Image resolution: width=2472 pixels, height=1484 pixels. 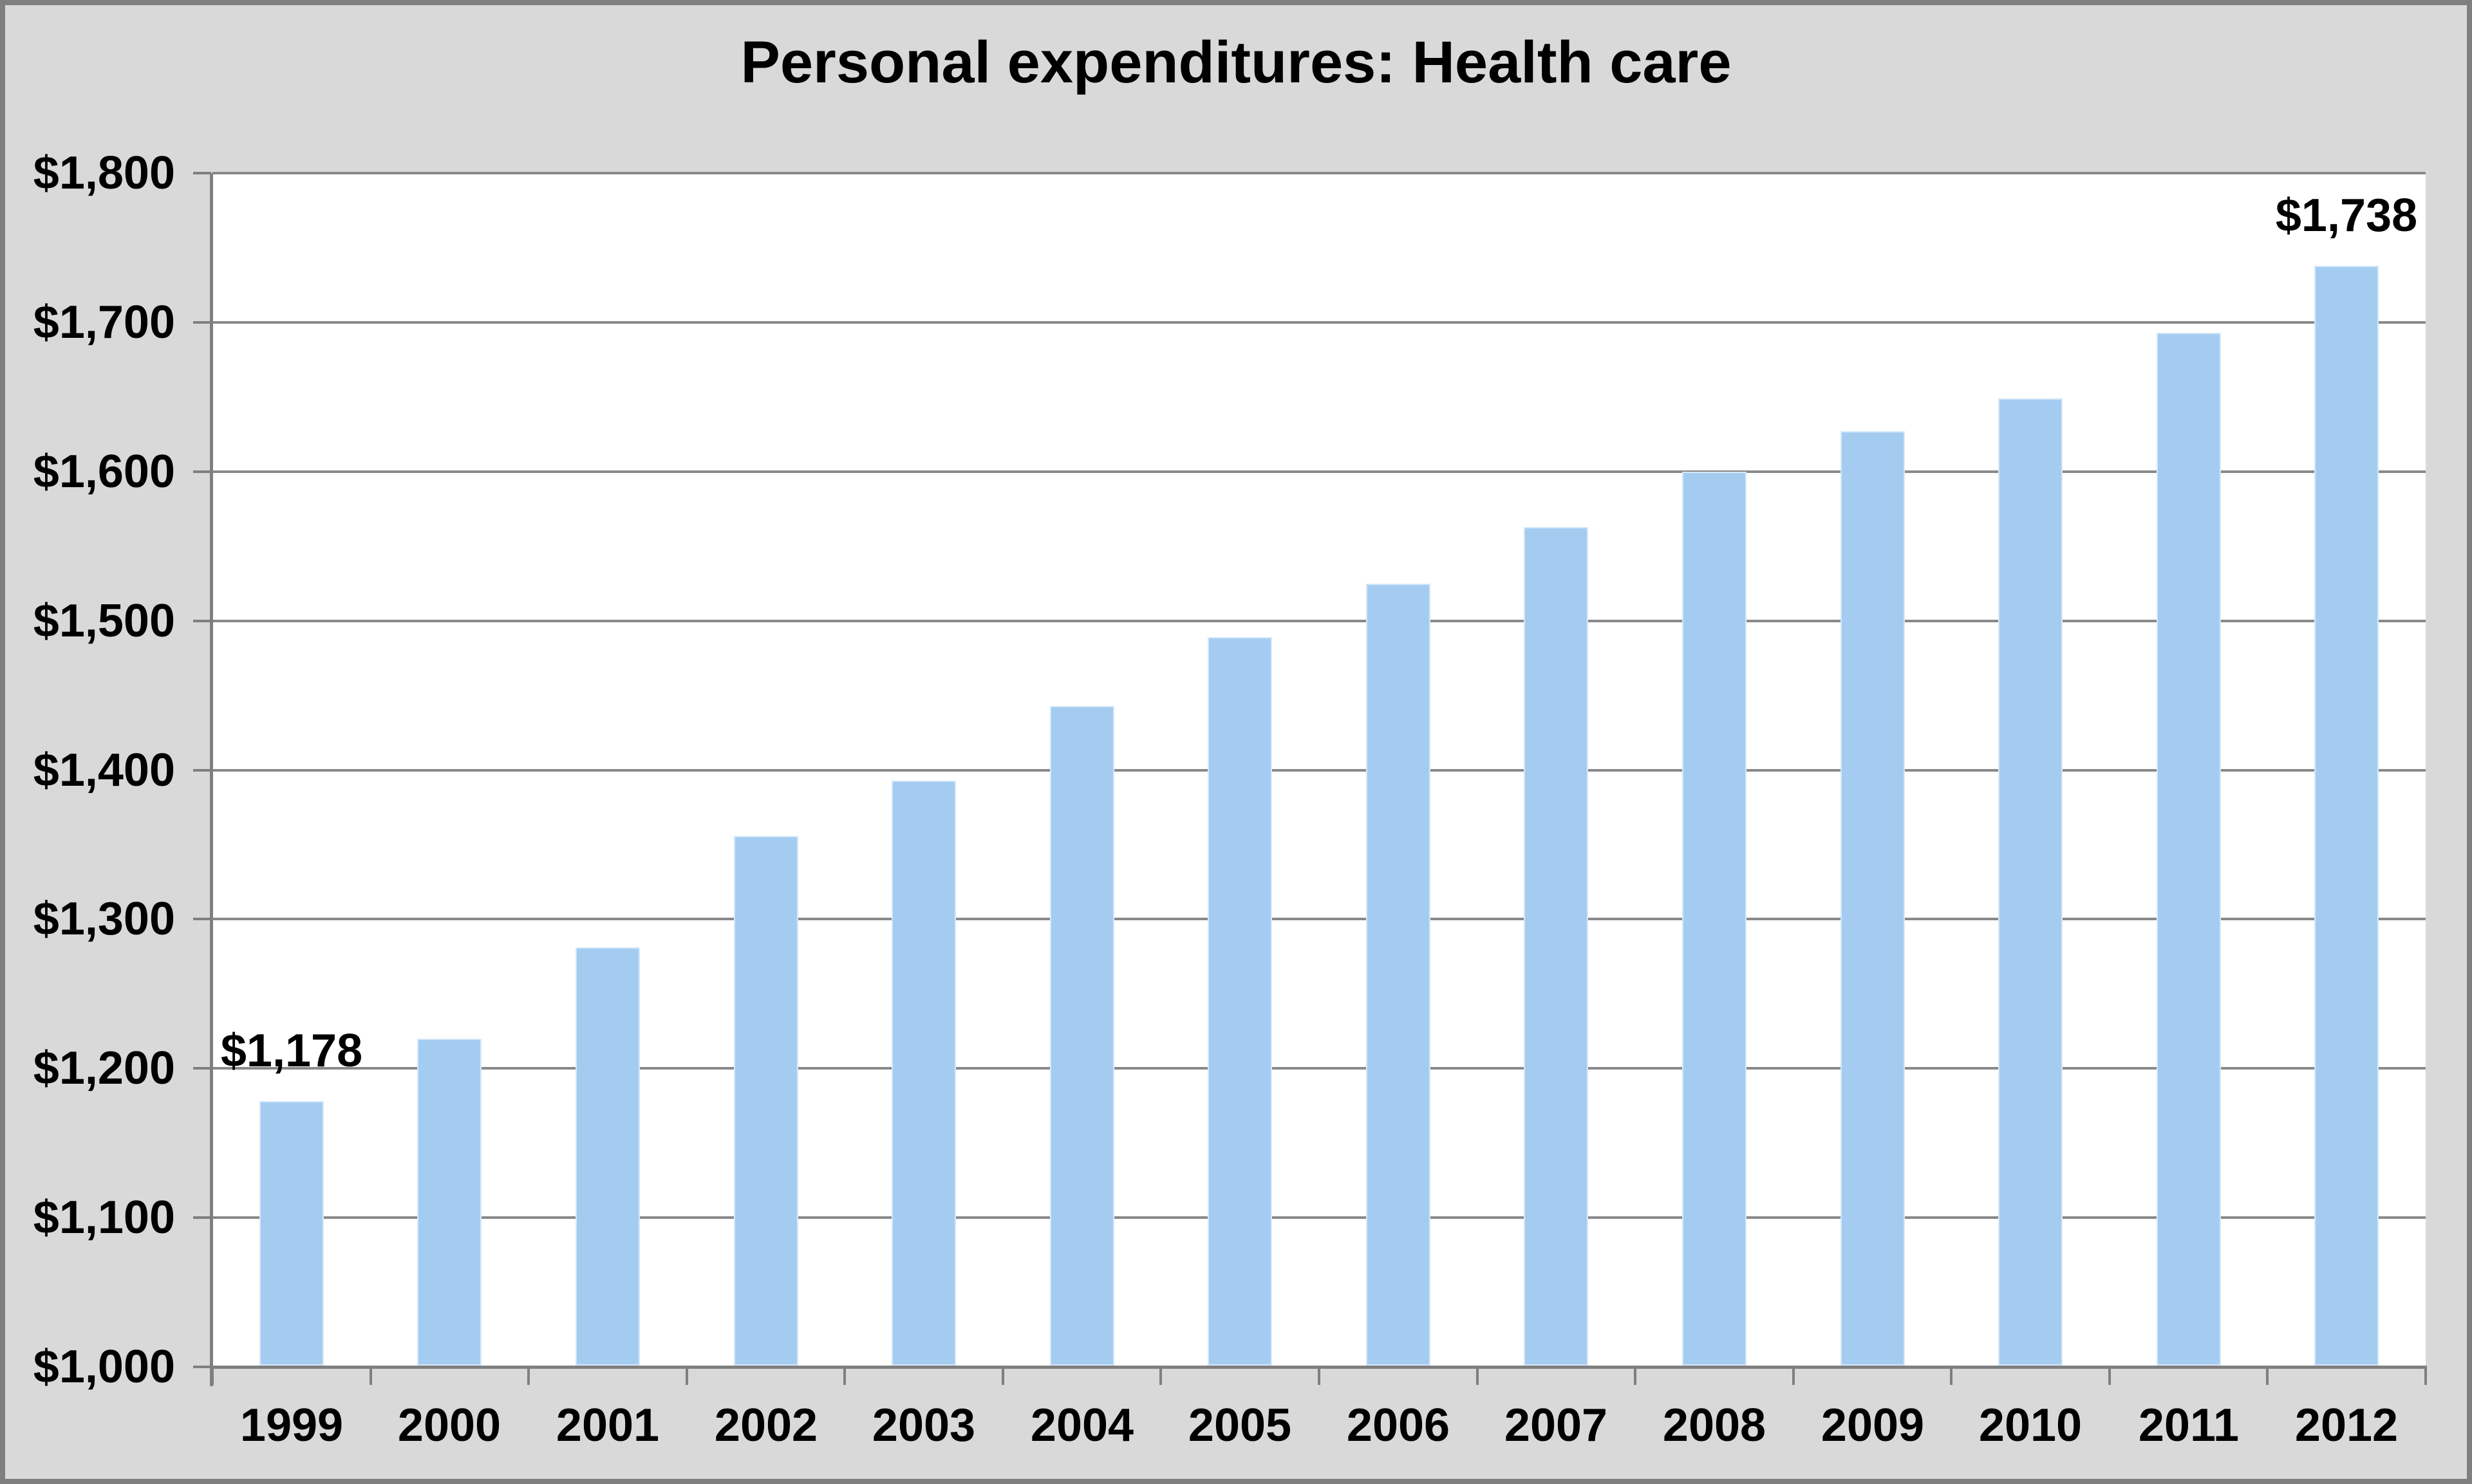 What do you see at coordinates (1082, 1425) in the screenshot?
I see `x-axis-label-2004: 2004` at bounding box center [1082, 1425].